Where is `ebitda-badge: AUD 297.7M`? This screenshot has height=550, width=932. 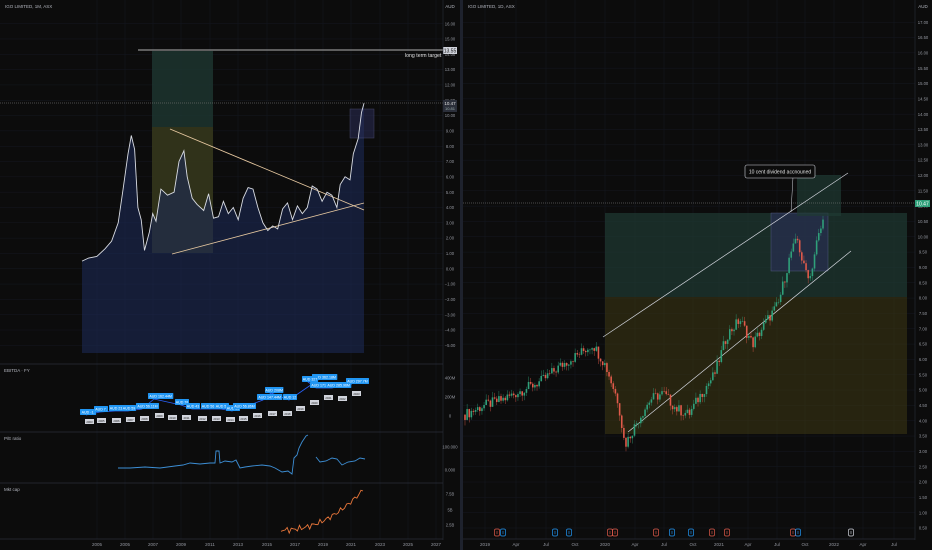 ebitda-badge: AUD 297.7M is located at coordinates (357, 381).